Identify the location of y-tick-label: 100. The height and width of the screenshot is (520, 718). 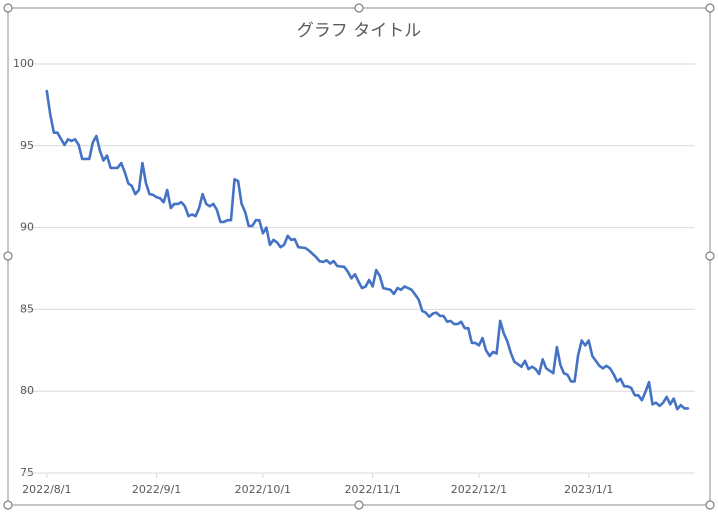
(23, 63).